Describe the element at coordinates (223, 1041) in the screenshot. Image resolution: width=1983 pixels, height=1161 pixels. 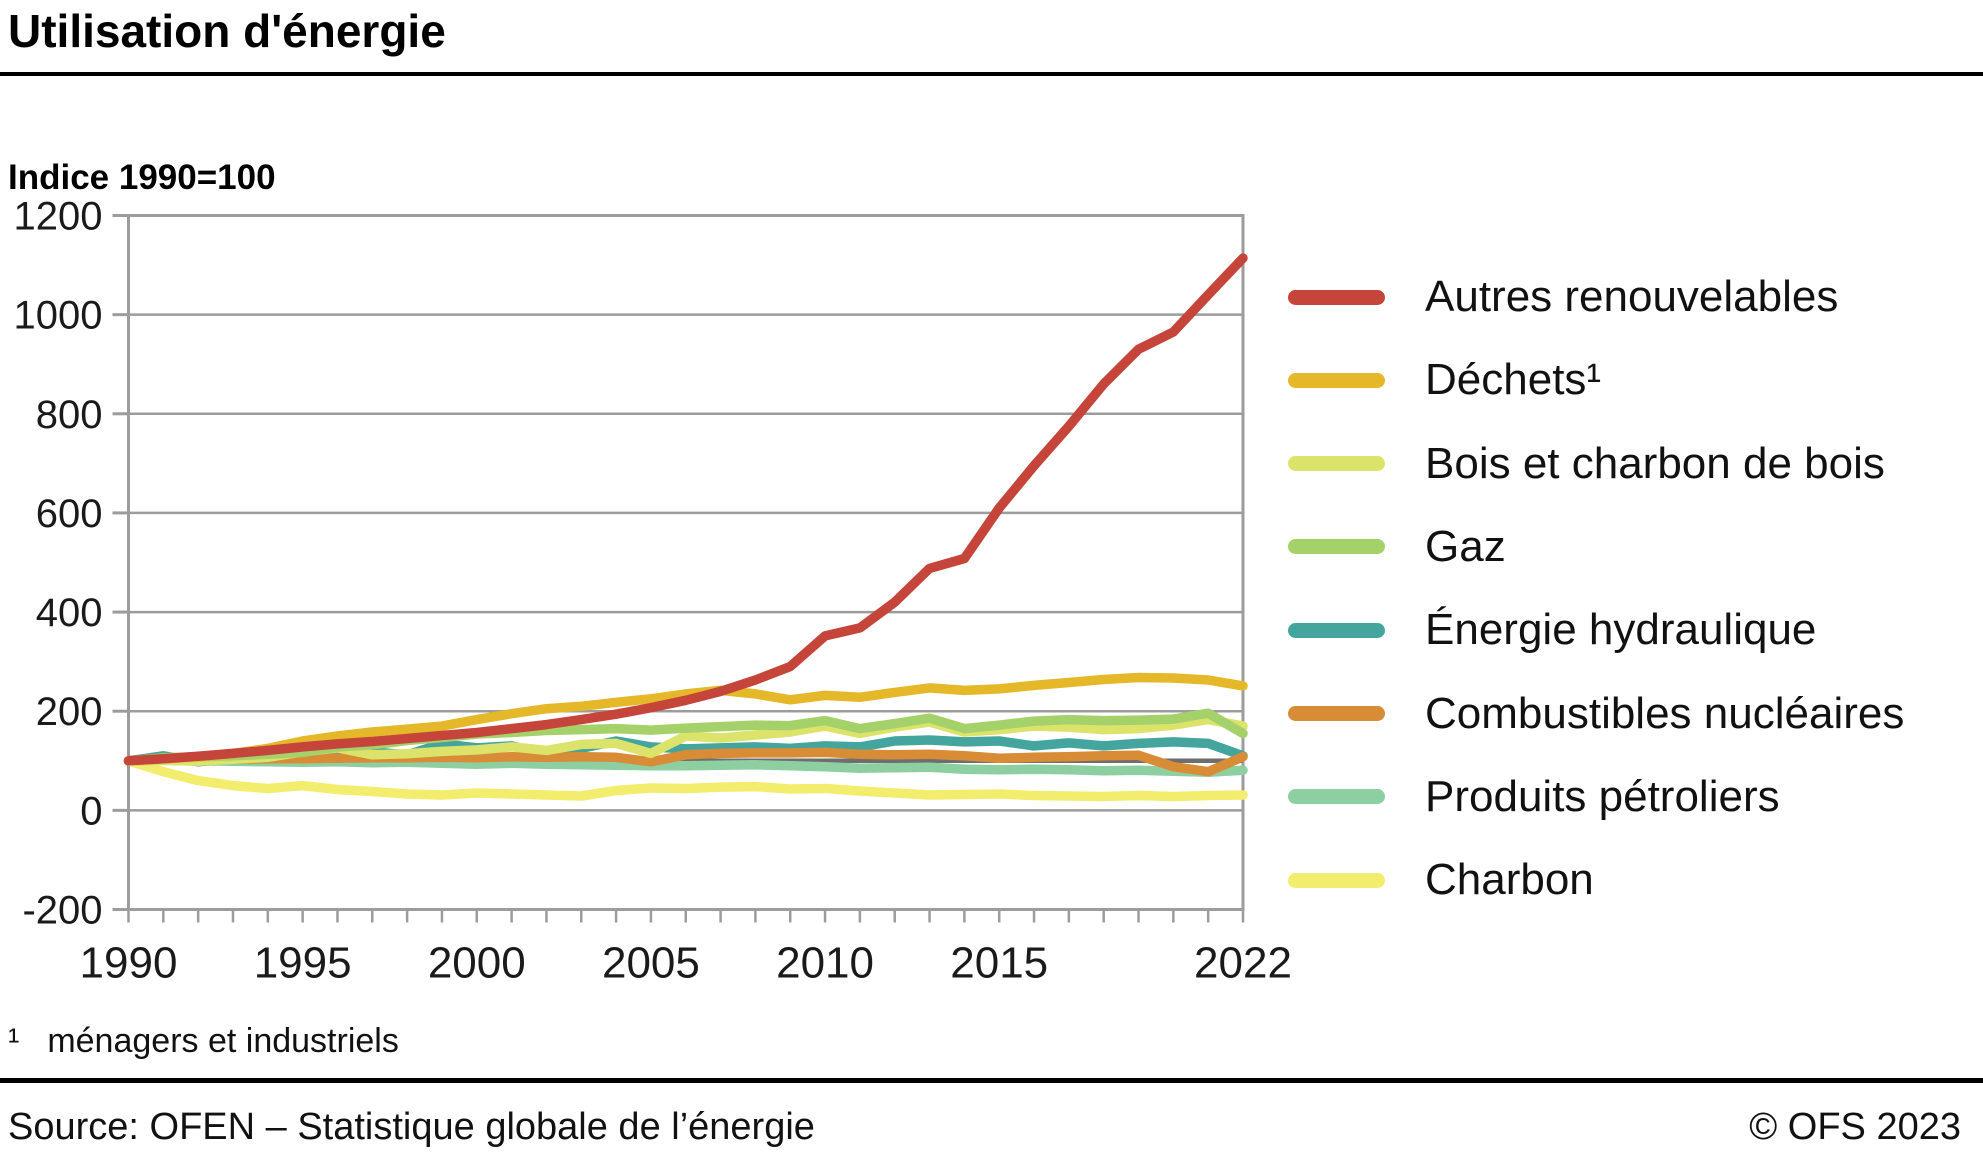
I see `footnote-text: ménagers et industriels` at that location.